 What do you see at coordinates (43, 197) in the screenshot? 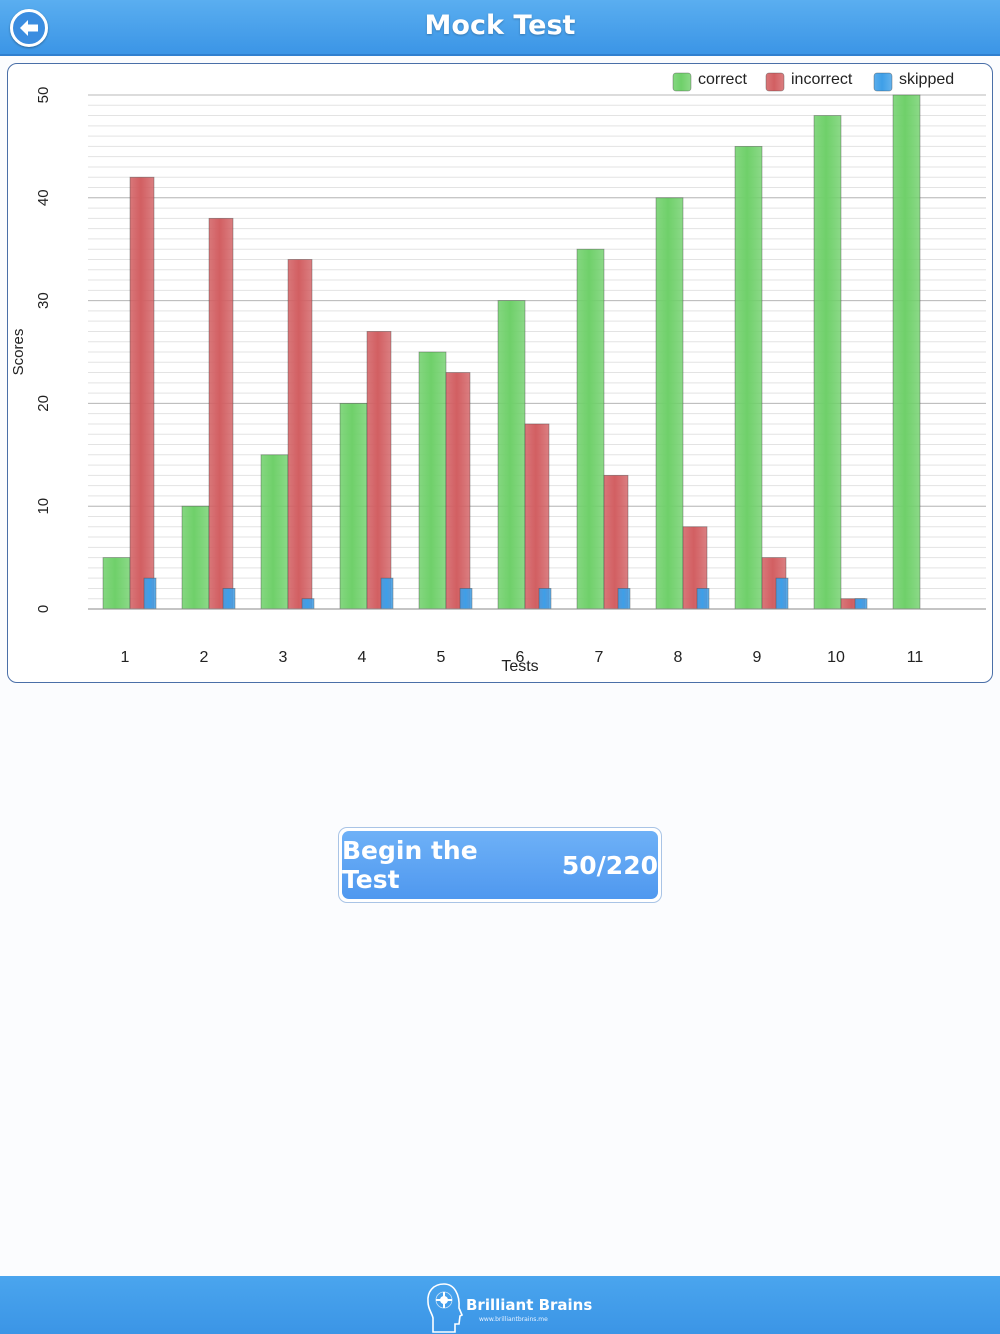
I see `y-tick-label: 40` at bounding box center [43, 197].